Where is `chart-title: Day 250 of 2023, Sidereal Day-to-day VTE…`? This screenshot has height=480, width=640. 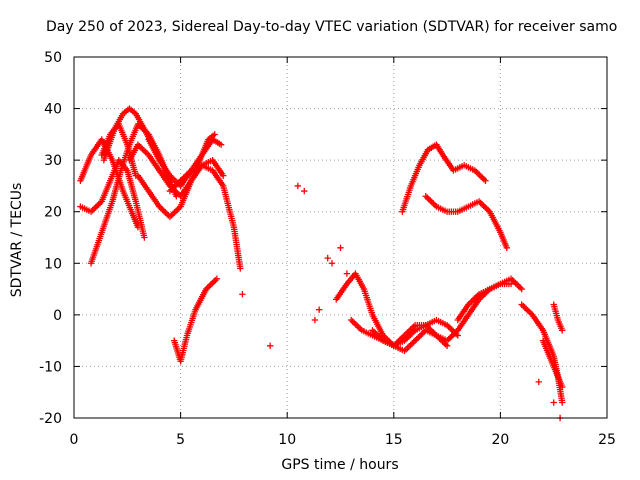
chart-title: Day 250 of 2023, Sidereal Day-to-day VTE… is located at coordinates (332, 27).